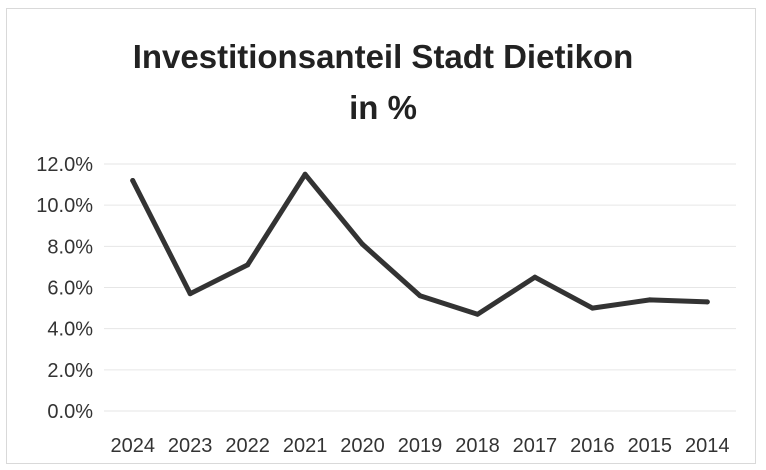 This screenshot has width=766, height=470. I want to click on y-axis-tick-labels: 0.0% 2.0% 4.0% 6.0% 8.0% 10.0% 12.0%, so click(64, 288).